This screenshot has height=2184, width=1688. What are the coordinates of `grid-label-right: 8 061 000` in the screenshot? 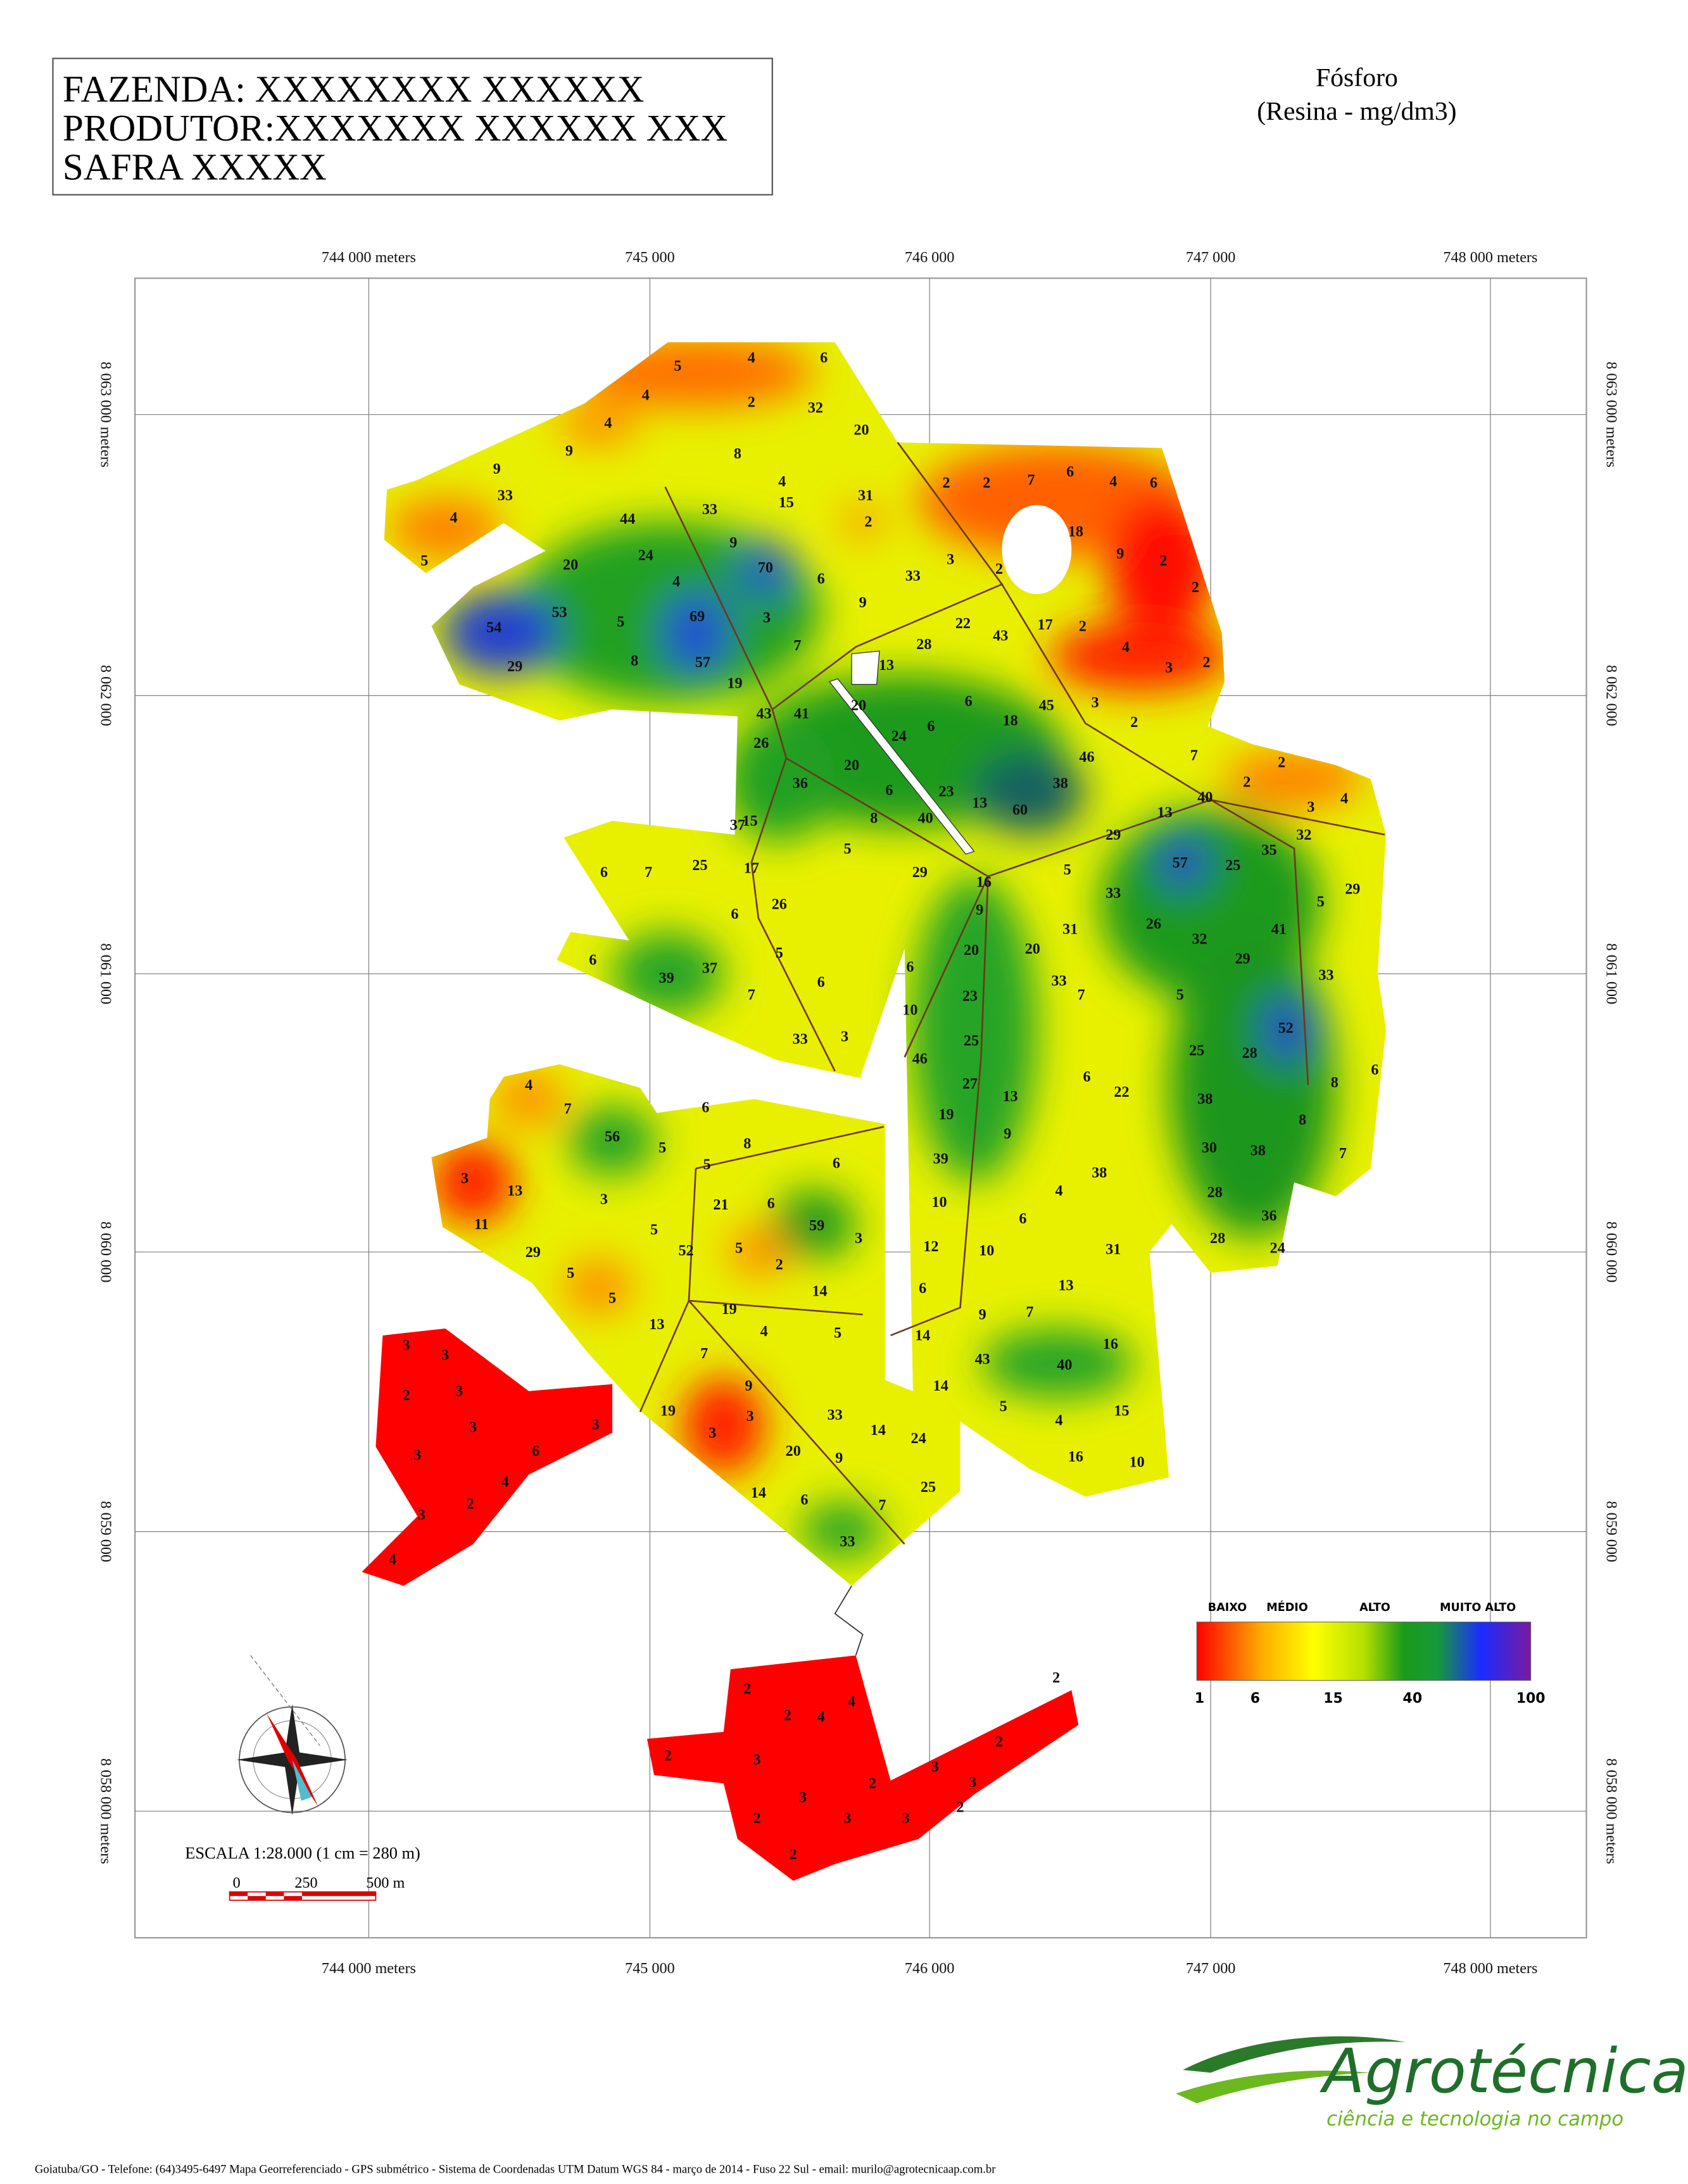 It's located at (1611, 973).